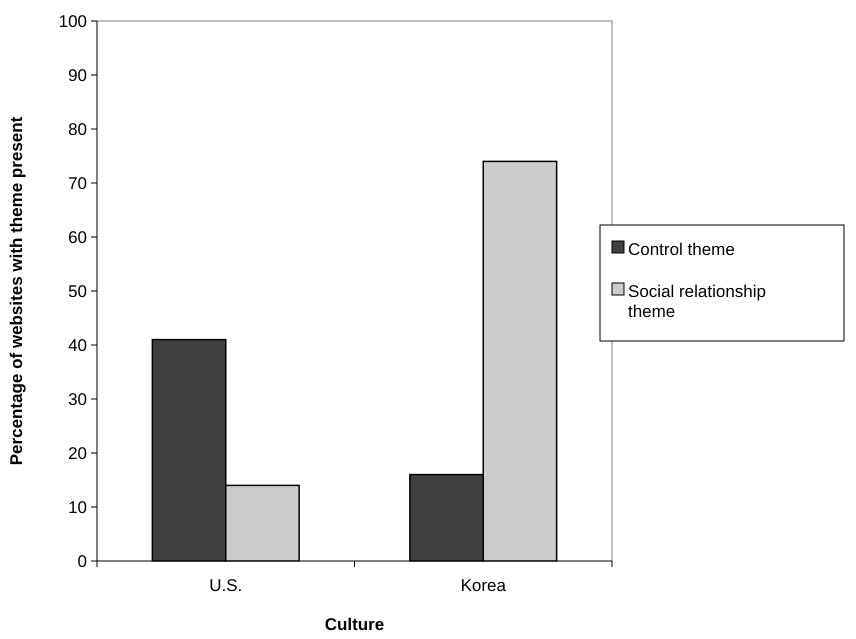 The height and width of the screenshot is (639, 856). Describe the element at coordinates (77, 453) in the screenshot. I see `y-tick-label: 20` at that location.